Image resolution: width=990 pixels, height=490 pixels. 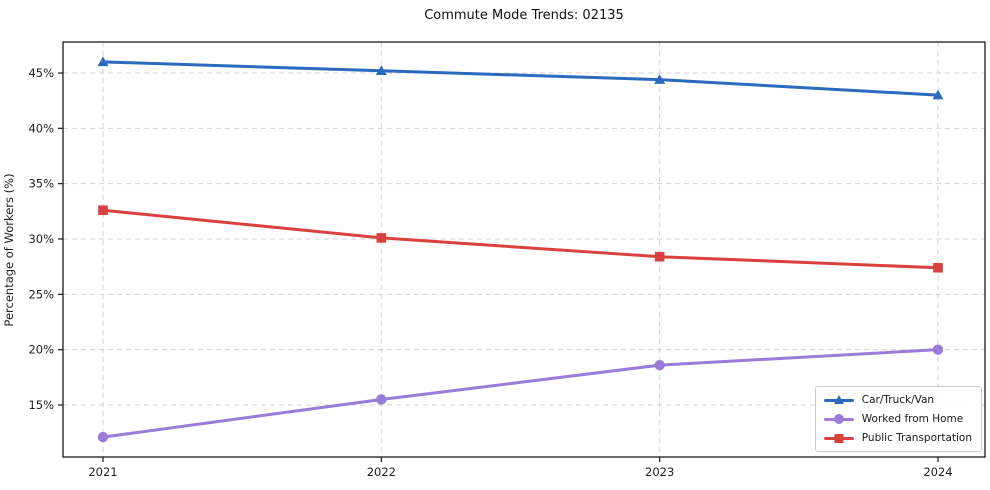 I want to click on y-tick-label: 25%, so click(x=41, y=294).